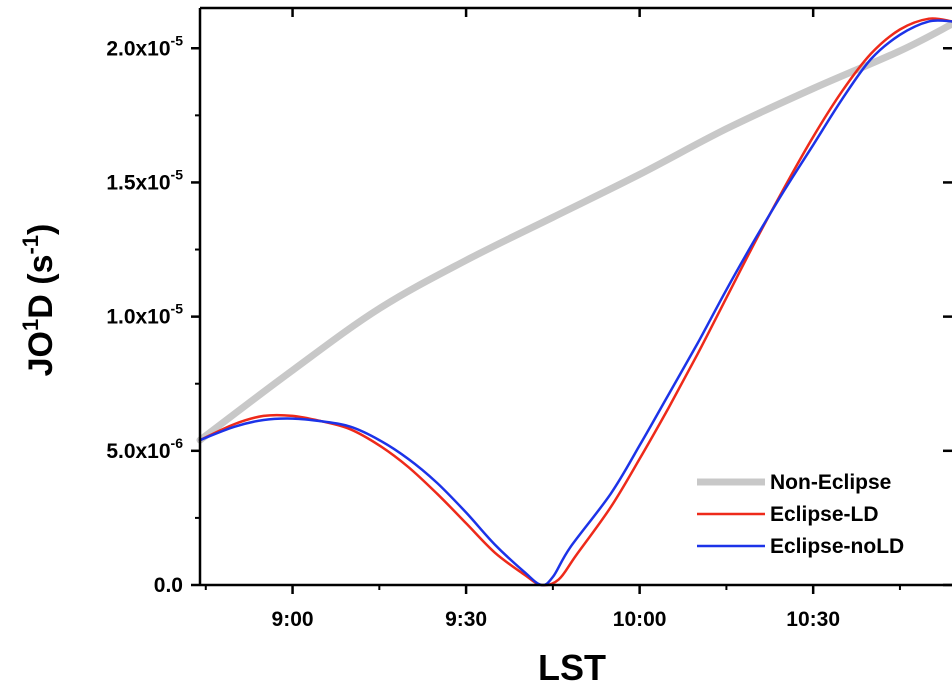 The height and width of the screenshot is (691, 952). Describe the element at coordinates (144, 449) in the screenshot. I see `y-tick-label: 5.0x10⁻⁶` at that location.